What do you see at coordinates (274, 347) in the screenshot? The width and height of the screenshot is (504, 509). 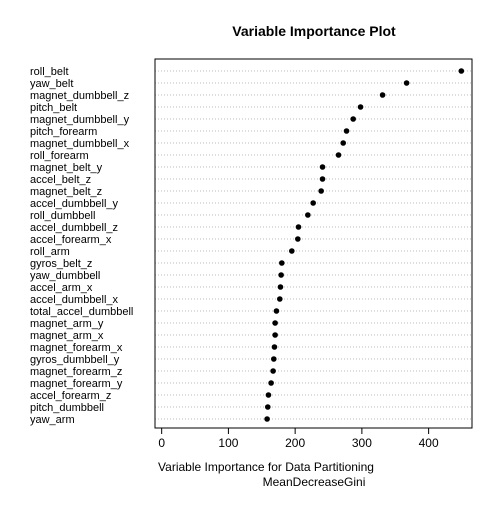 I see `point-magnet-forearm-x` at bounding box center [274, 347].